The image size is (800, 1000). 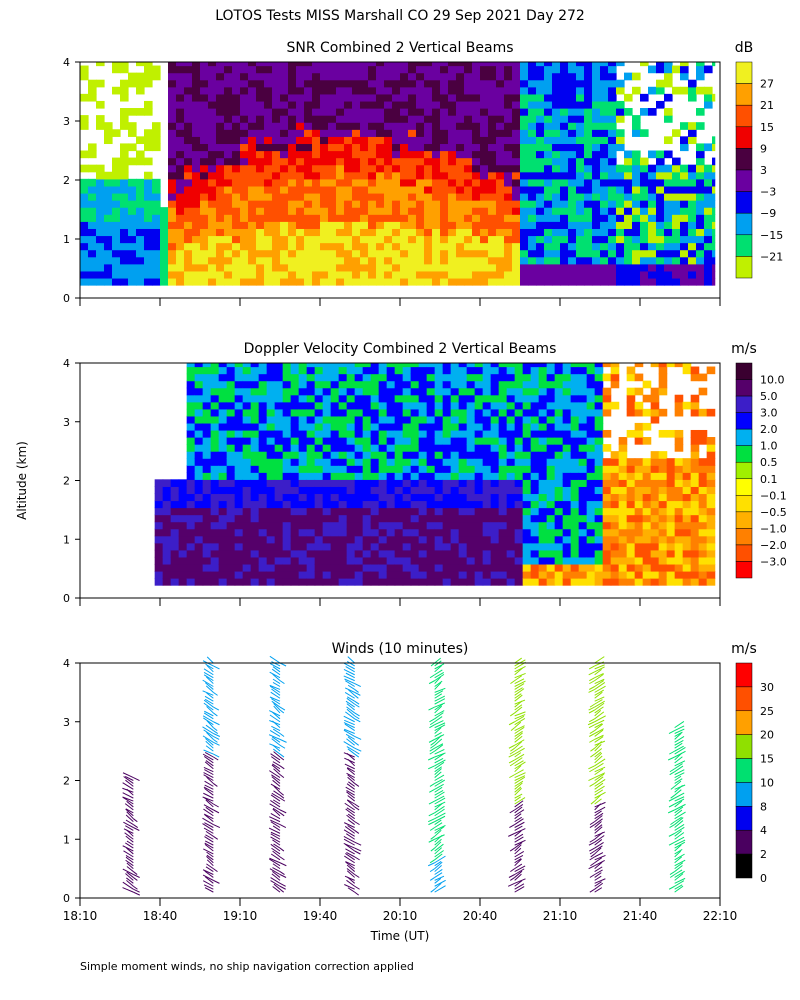 I want to click on colorbar-label: −3.0, so click(x=773, y=561).